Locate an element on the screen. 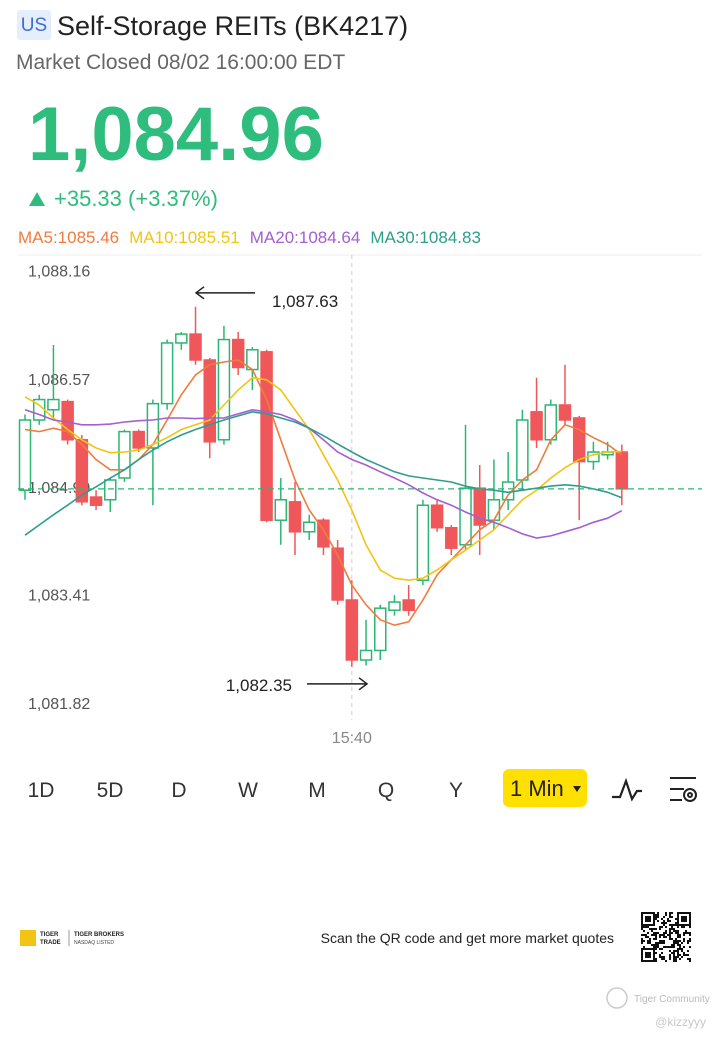  y-tick-label: 1,083.41 is located at coordinates (59, 596).